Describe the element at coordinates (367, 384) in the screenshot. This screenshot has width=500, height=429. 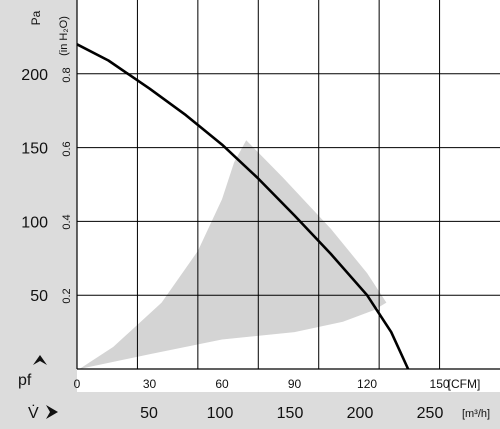
I see `x-tick-label-4: 120` at that location.